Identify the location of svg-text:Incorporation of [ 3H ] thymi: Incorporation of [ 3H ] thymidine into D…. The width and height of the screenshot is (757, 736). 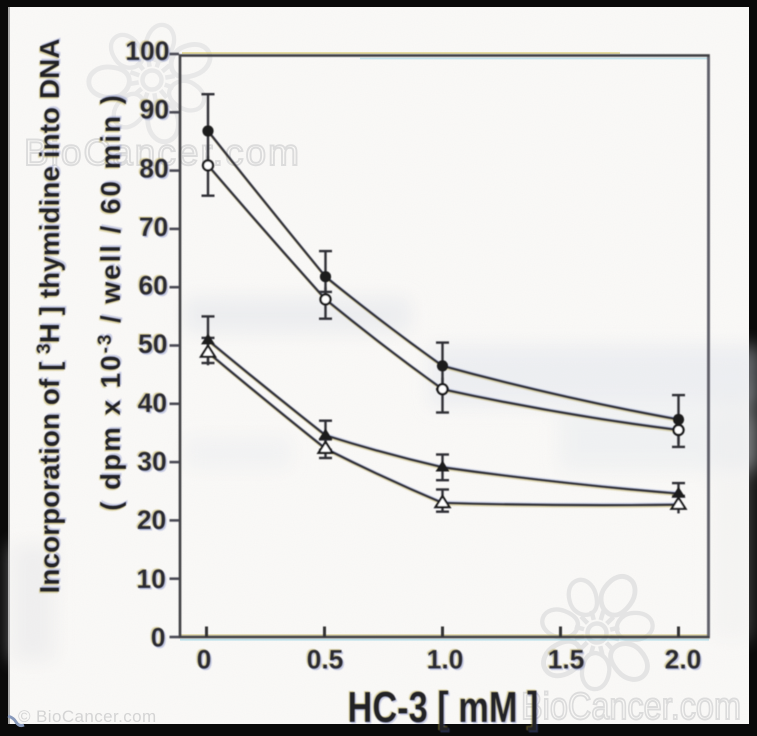
(49, 316).